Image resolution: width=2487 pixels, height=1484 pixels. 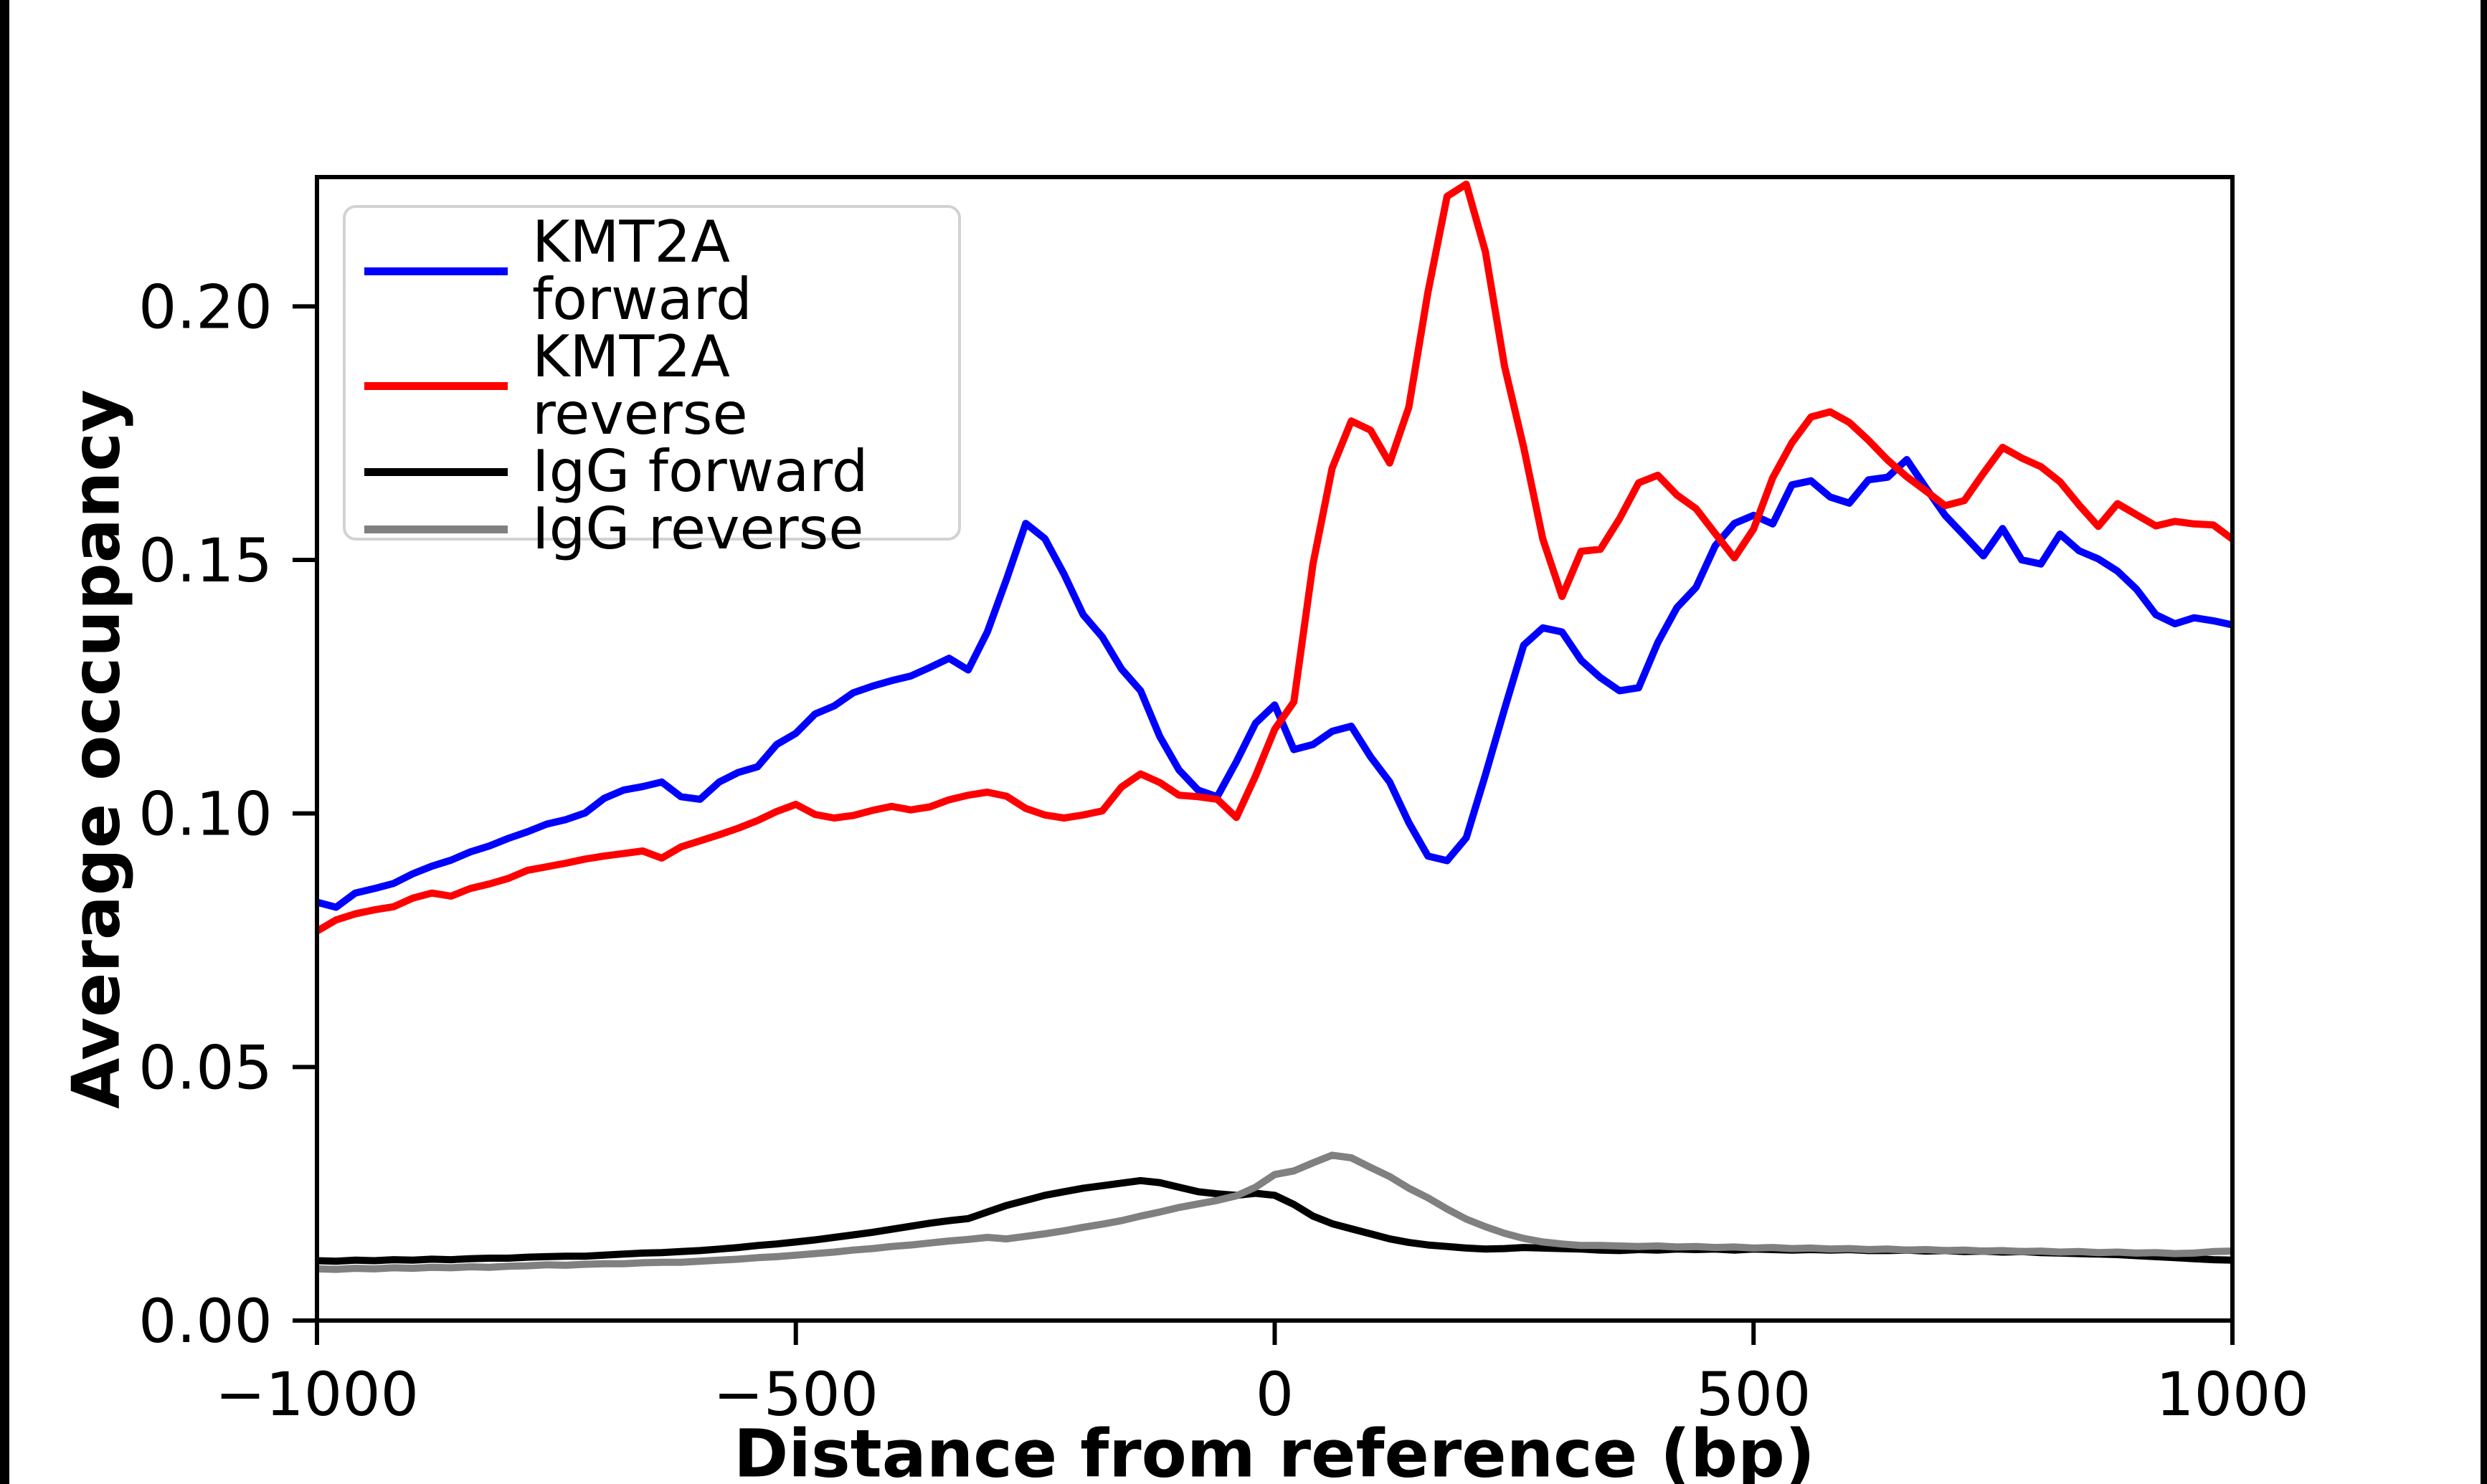 I want to click on screen-edge-right, so click(x=2484, y=742).